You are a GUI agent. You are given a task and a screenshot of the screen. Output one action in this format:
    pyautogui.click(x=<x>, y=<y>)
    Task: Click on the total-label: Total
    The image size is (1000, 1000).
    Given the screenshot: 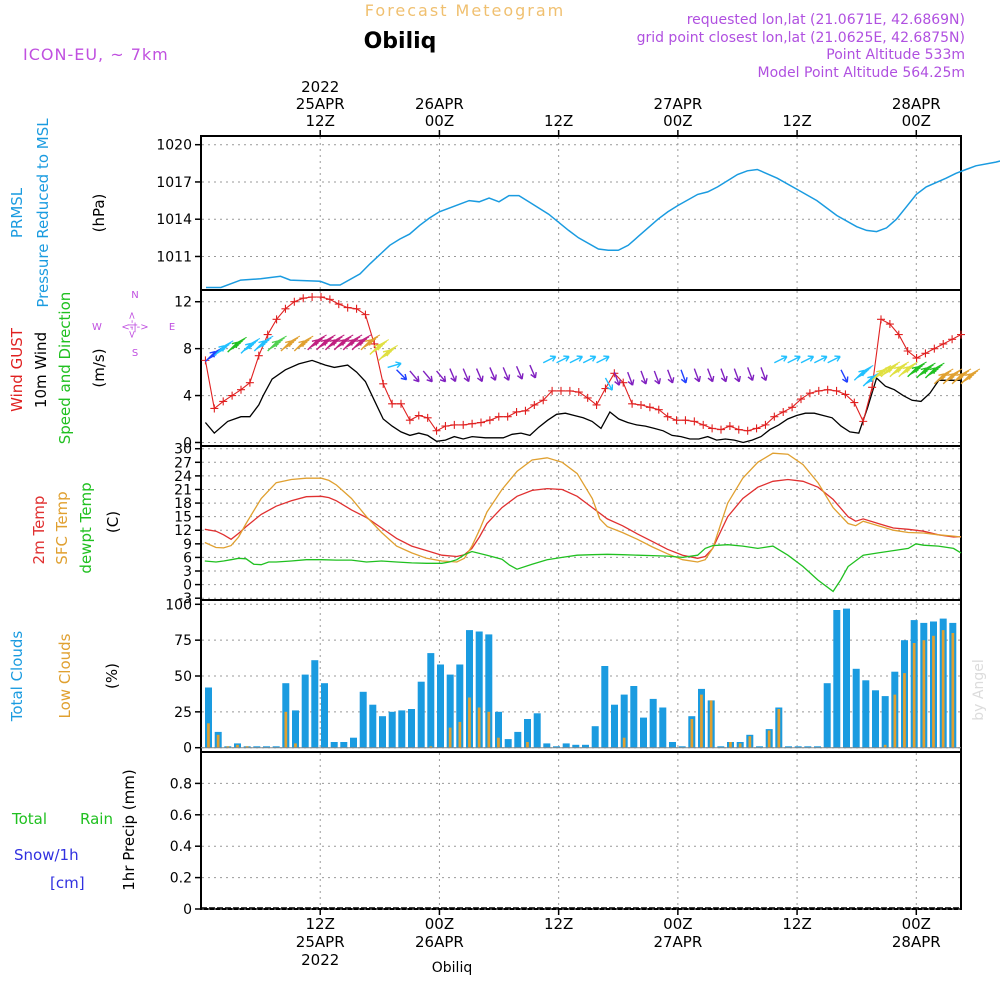 What is the action you would take?
    pyautogui.click(x=29, y=819)
    